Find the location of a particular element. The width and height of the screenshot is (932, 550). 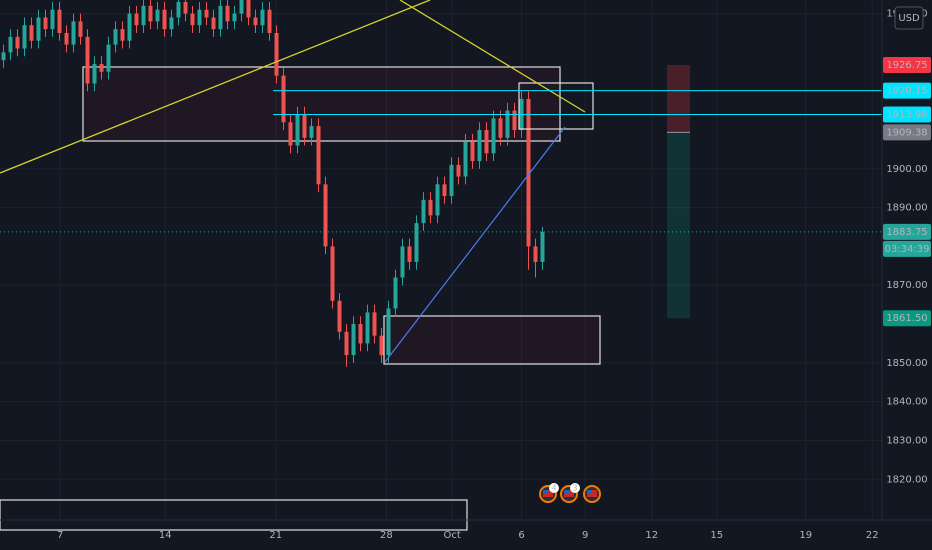

event-count-bg is located at coordinates (554, 488).